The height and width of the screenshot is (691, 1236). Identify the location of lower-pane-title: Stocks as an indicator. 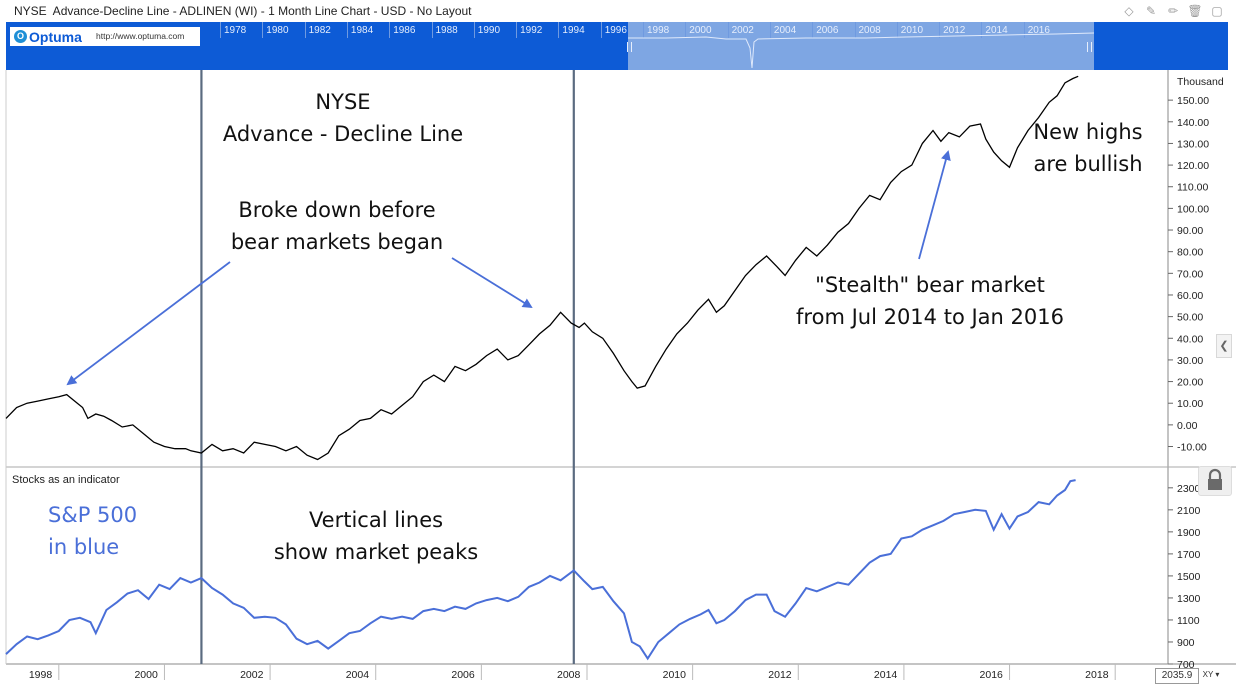
(66, 480).